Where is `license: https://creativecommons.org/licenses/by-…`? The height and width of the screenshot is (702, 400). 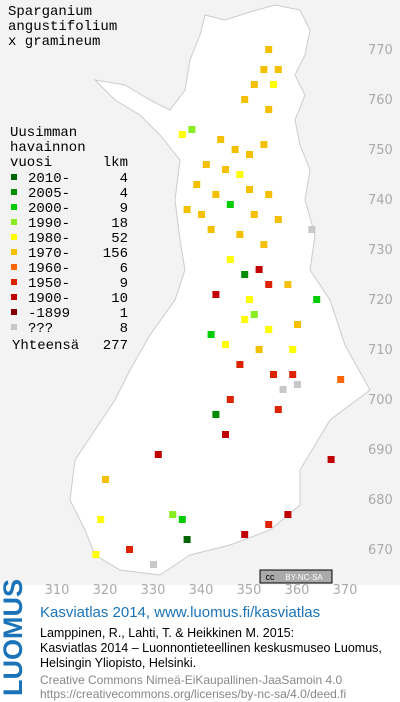
license: https://creativecommons.org/licenses/by-… is located at coordinates (193, 694).